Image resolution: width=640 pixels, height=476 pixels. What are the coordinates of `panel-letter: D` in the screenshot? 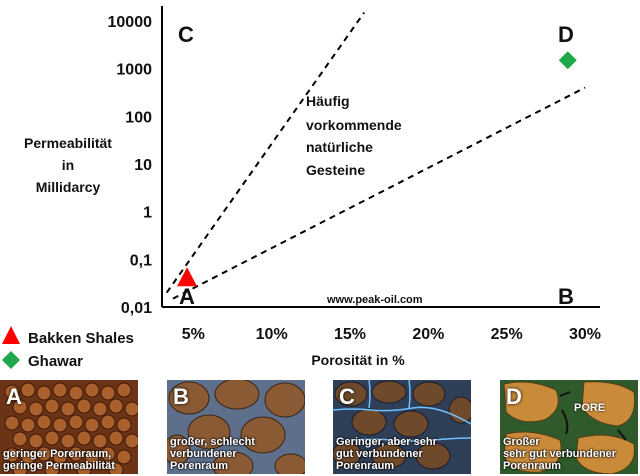 It's located at (514, 396).